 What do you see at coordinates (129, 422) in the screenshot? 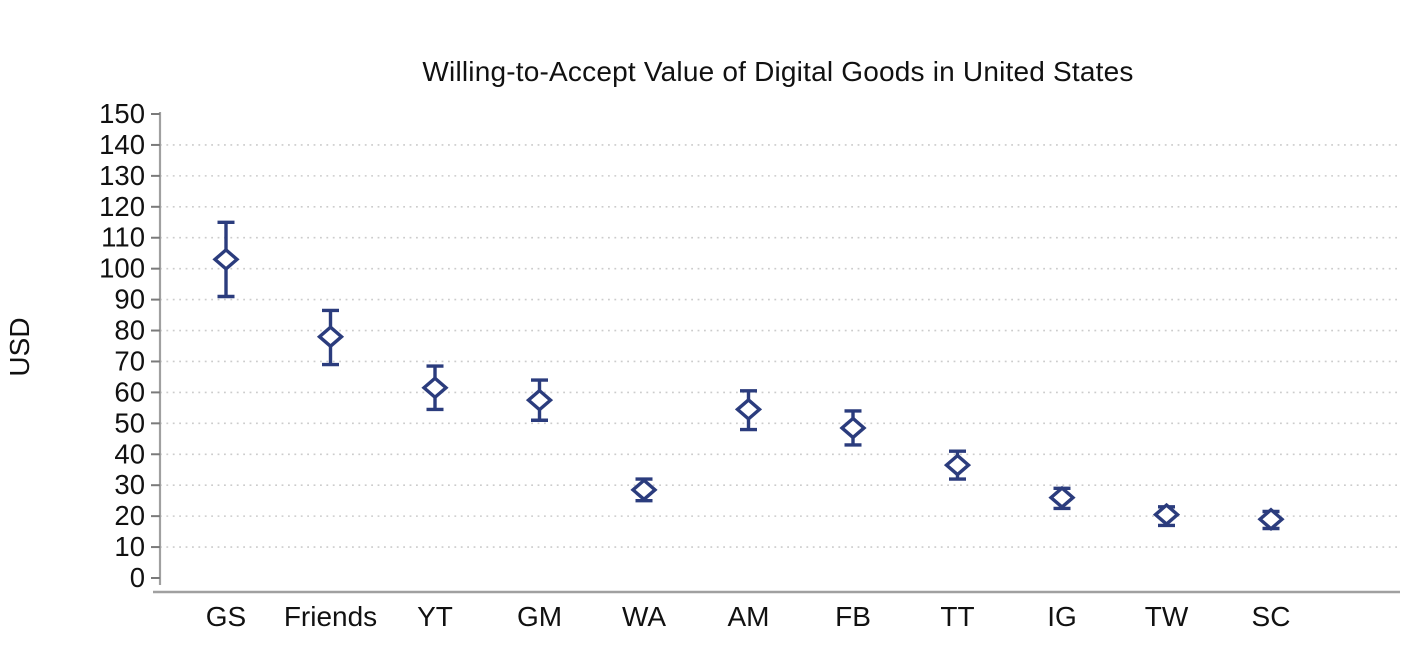
I see `y-tick-label-50: 50` at bounding box center [129, 422].